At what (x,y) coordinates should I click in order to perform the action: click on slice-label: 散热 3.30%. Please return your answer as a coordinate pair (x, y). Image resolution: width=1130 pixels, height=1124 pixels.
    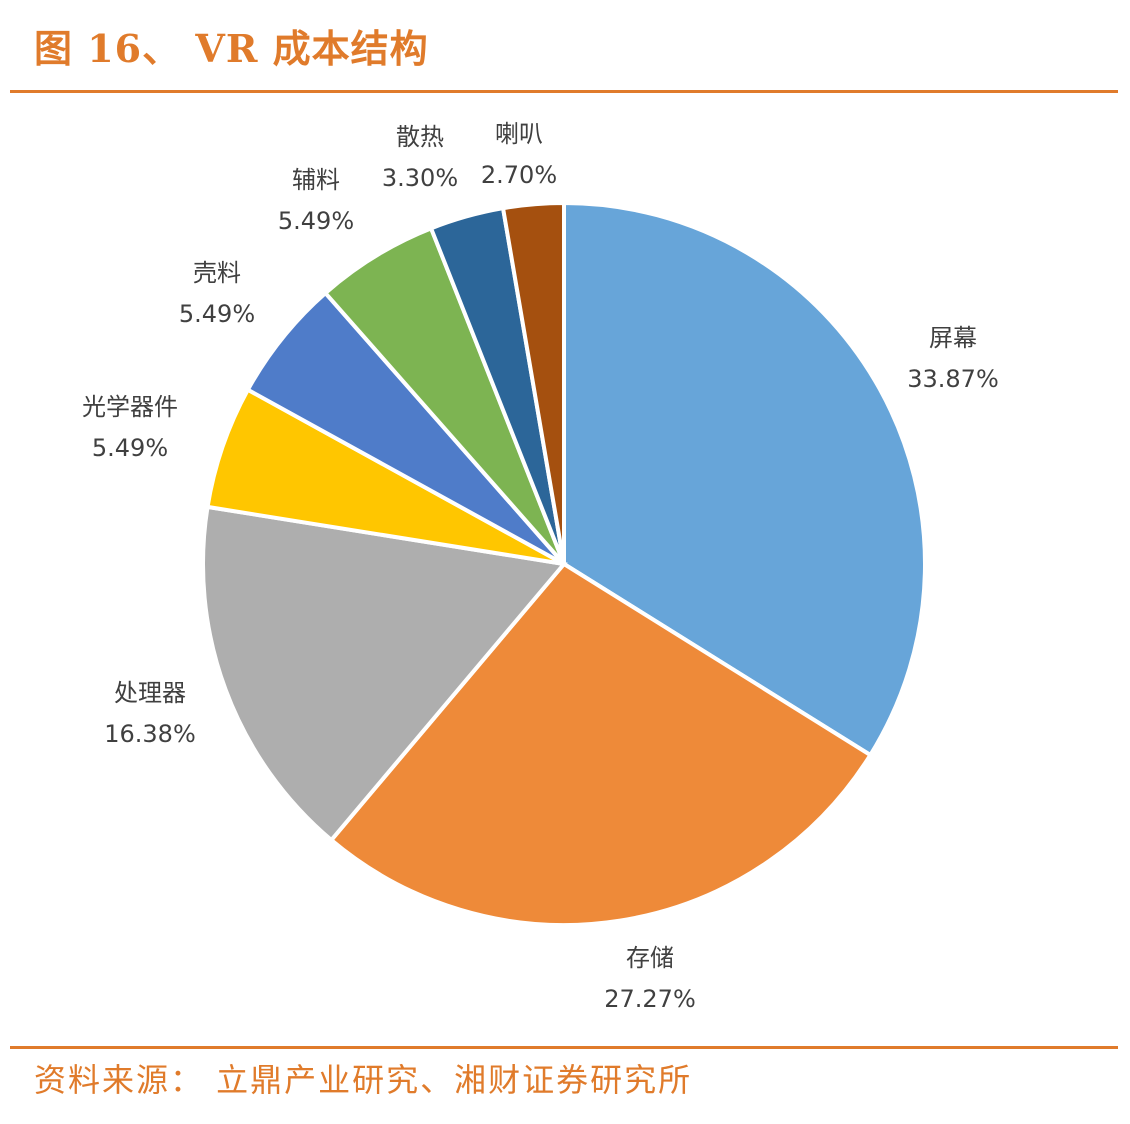
    Looking at the image, I should click on (420, 158).